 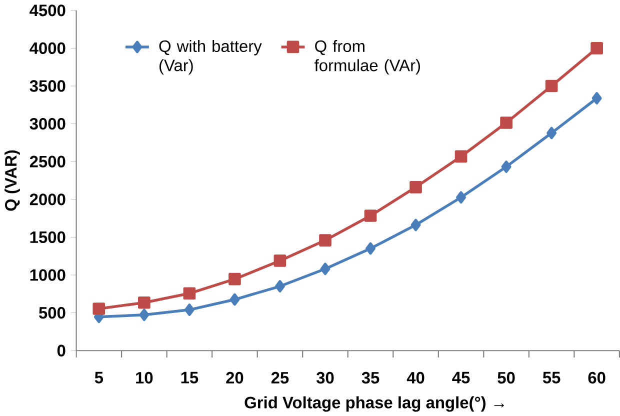 What do you see at coordinates (12, 180) in the screenshot?
I see `y-axis-title: Q (VAR)` at bounding box center [12, 180].